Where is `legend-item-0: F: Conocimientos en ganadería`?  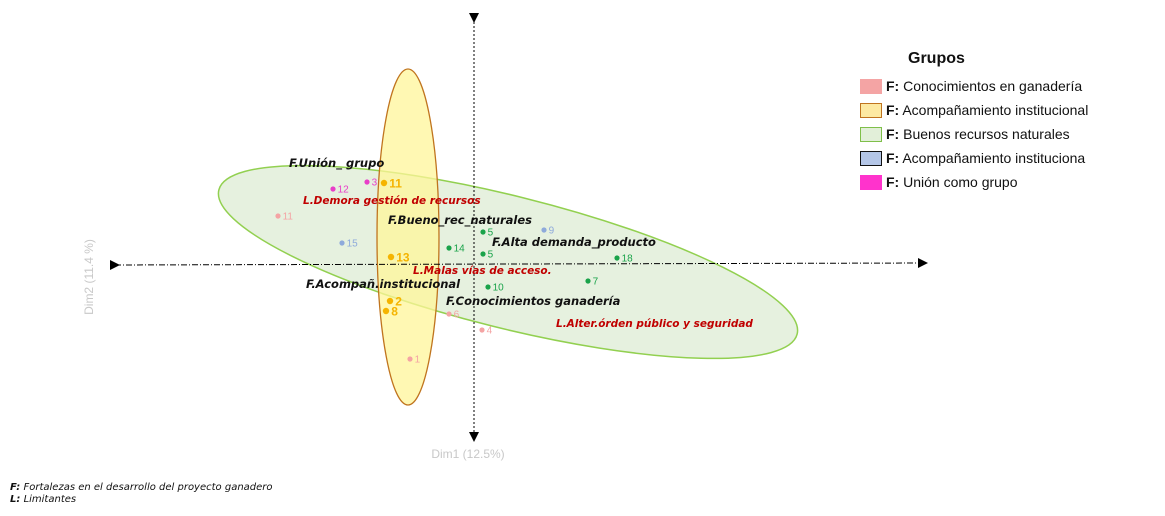
legend-item-0: F: Conocimientos en ganadería is located at coordinates (1012, 86).